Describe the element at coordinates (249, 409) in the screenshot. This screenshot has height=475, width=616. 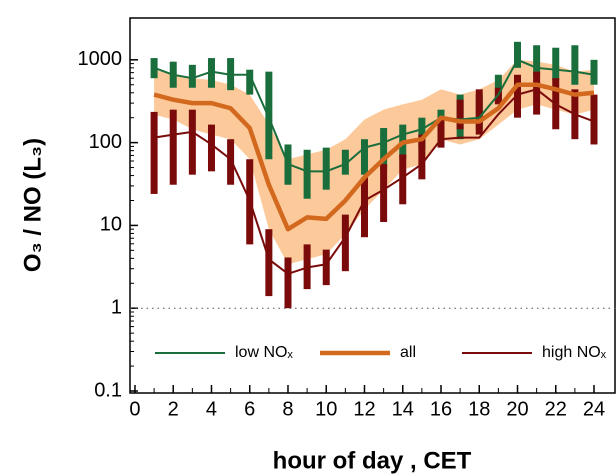
I see `x-tick-label: 6` at that location.